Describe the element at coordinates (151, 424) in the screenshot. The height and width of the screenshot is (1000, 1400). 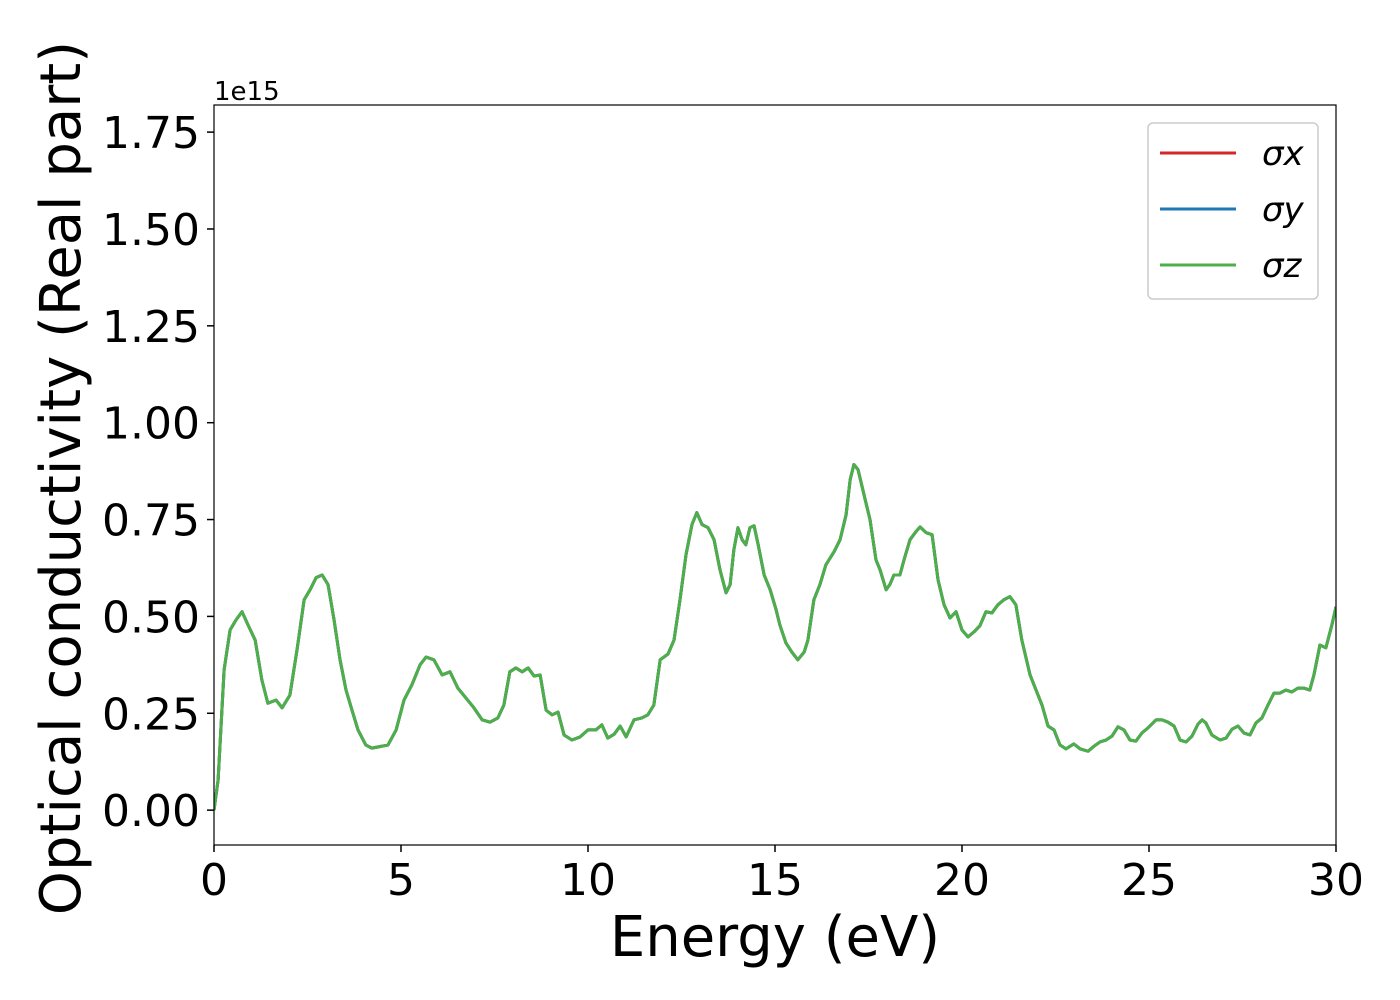
I see `y-tick-label: 1.00` at that location.